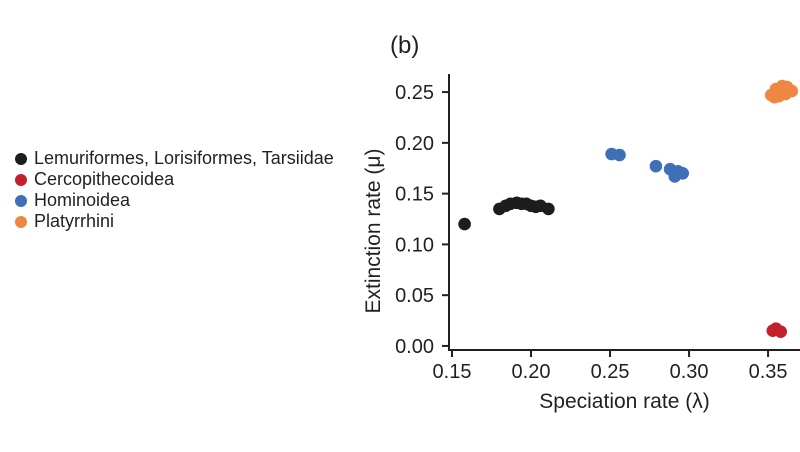 The image size is (800, 452). Describe the element at coordinates (82, 200) in the screenshot. I see `legend-label: Hominoidea` at that location.